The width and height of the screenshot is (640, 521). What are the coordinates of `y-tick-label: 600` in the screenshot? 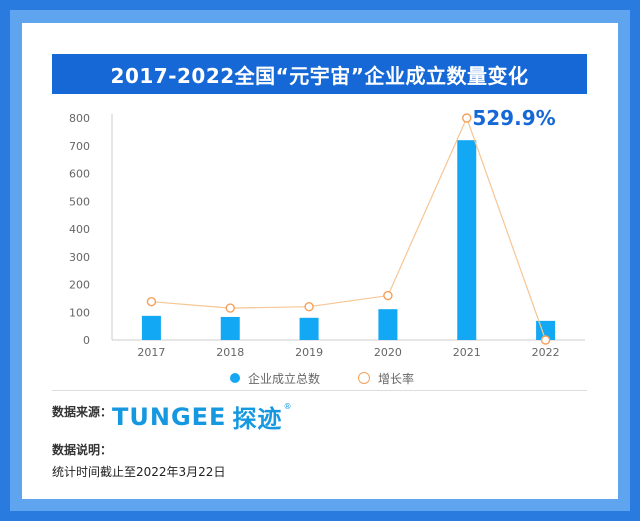 It's located at (79, 174).